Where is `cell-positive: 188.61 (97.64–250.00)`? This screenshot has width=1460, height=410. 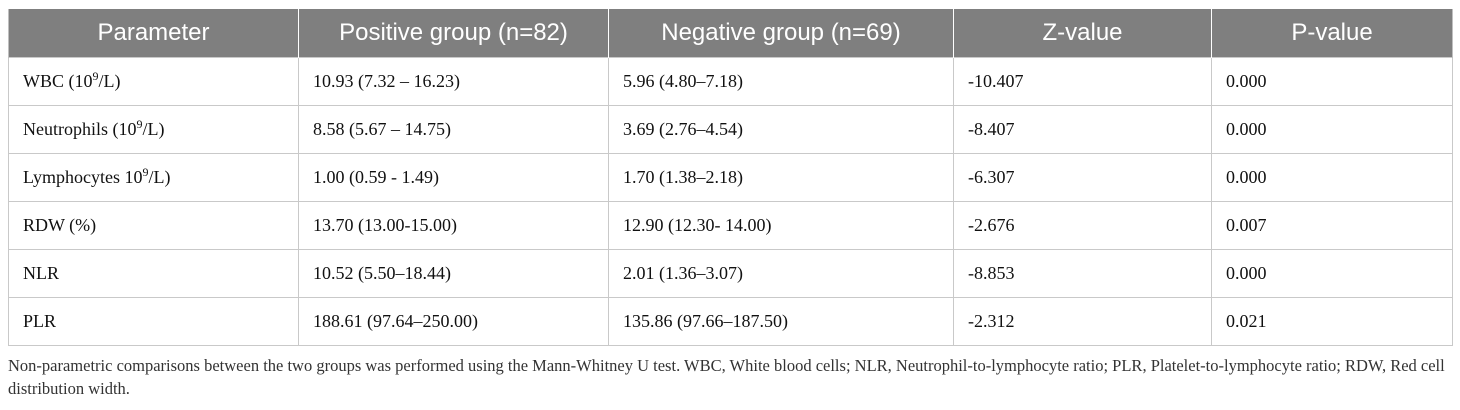 cell-positive: 188.61 (97.64–250.00) is located at coordinates (453, 321).